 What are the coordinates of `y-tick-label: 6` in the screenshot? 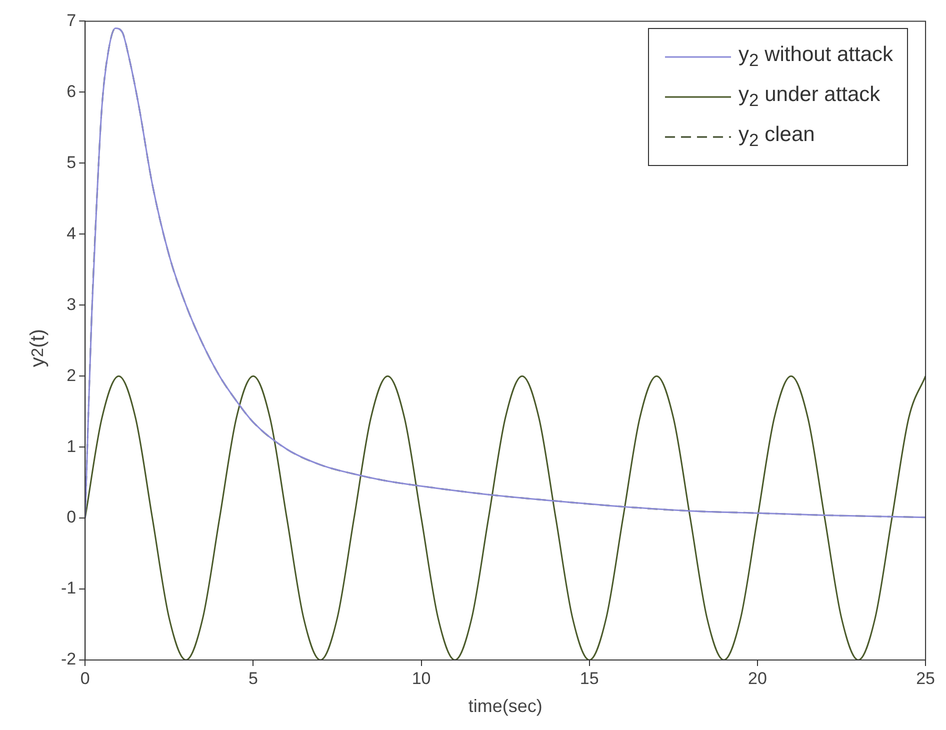 It's located at (71, 91).